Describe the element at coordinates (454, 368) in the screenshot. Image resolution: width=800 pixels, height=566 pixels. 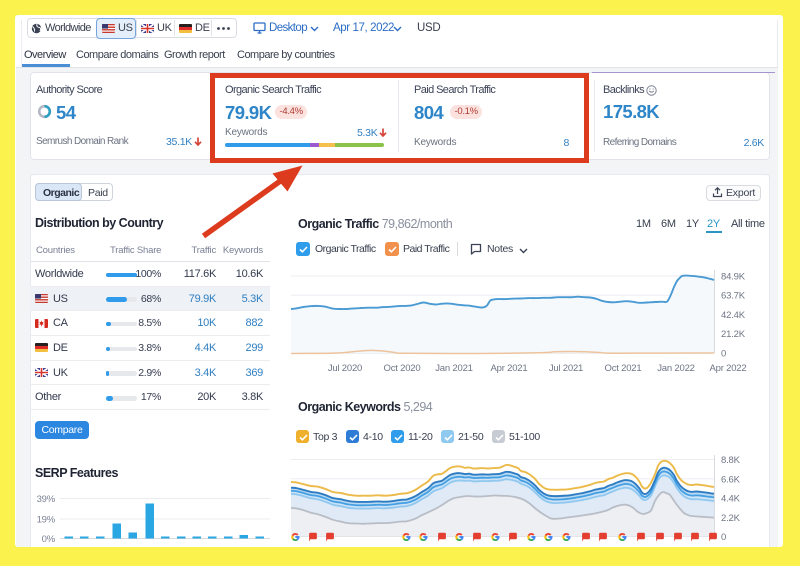
I see `svg-text: Jan 2021` at that location.